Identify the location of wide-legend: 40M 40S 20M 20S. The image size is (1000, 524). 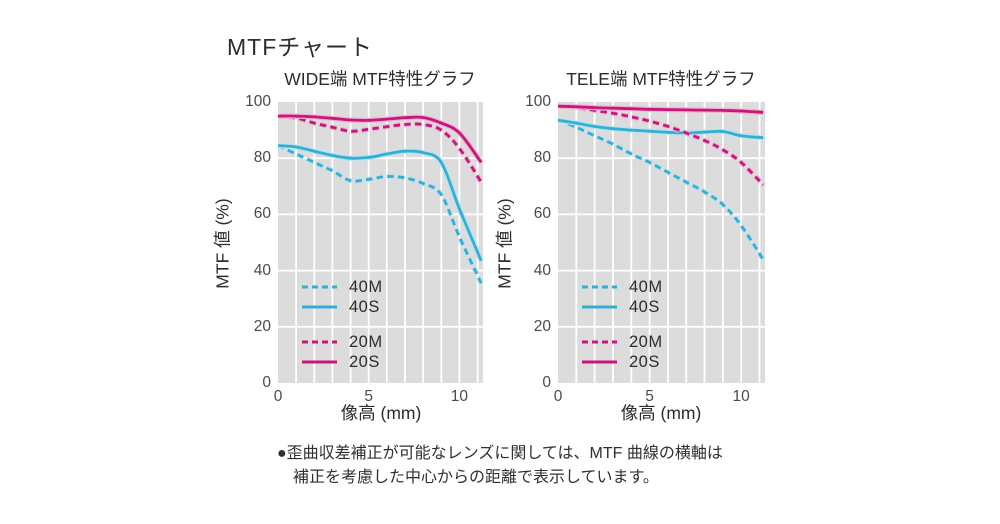
(382, 242).